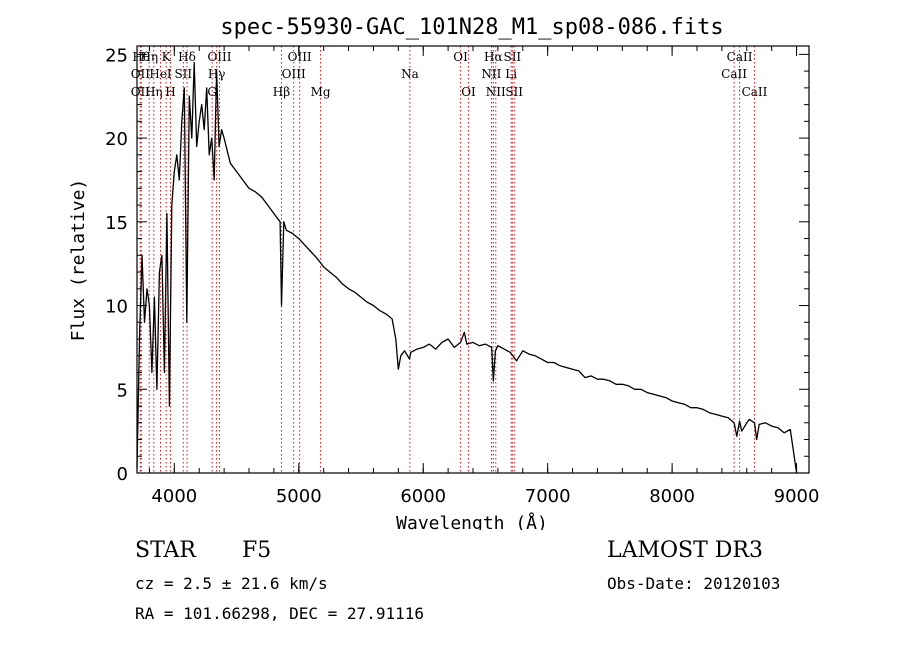 Image resolution: width=900 pixels, height=649 pixels. What do you see at coordinates (797, 496) in the screenshot?
I see `x-tick-label: 9000` at bounding box center [797, 496].